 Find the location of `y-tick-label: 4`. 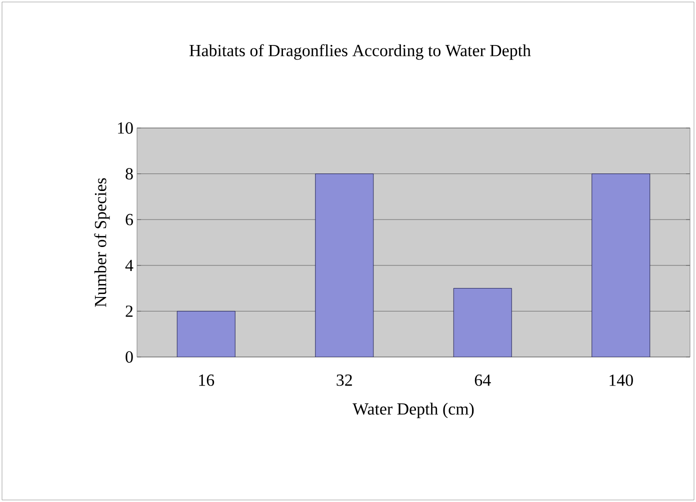

y-tick-label: 4 is located at coordinates (129, 265).